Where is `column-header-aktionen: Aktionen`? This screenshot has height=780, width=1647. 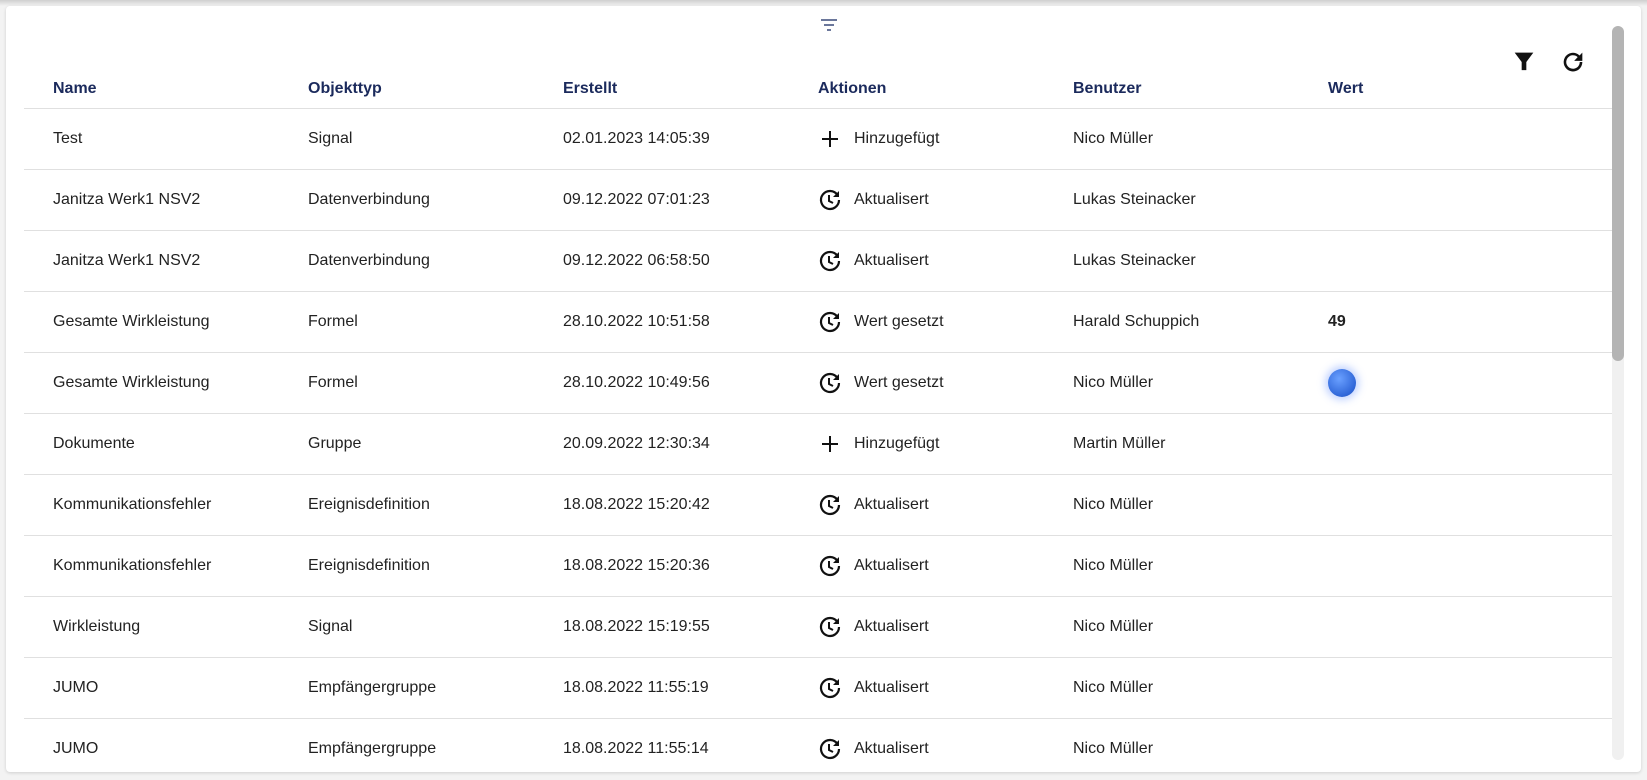 column-header-aktionen: Aktionen is located at coordinates (916, 82).